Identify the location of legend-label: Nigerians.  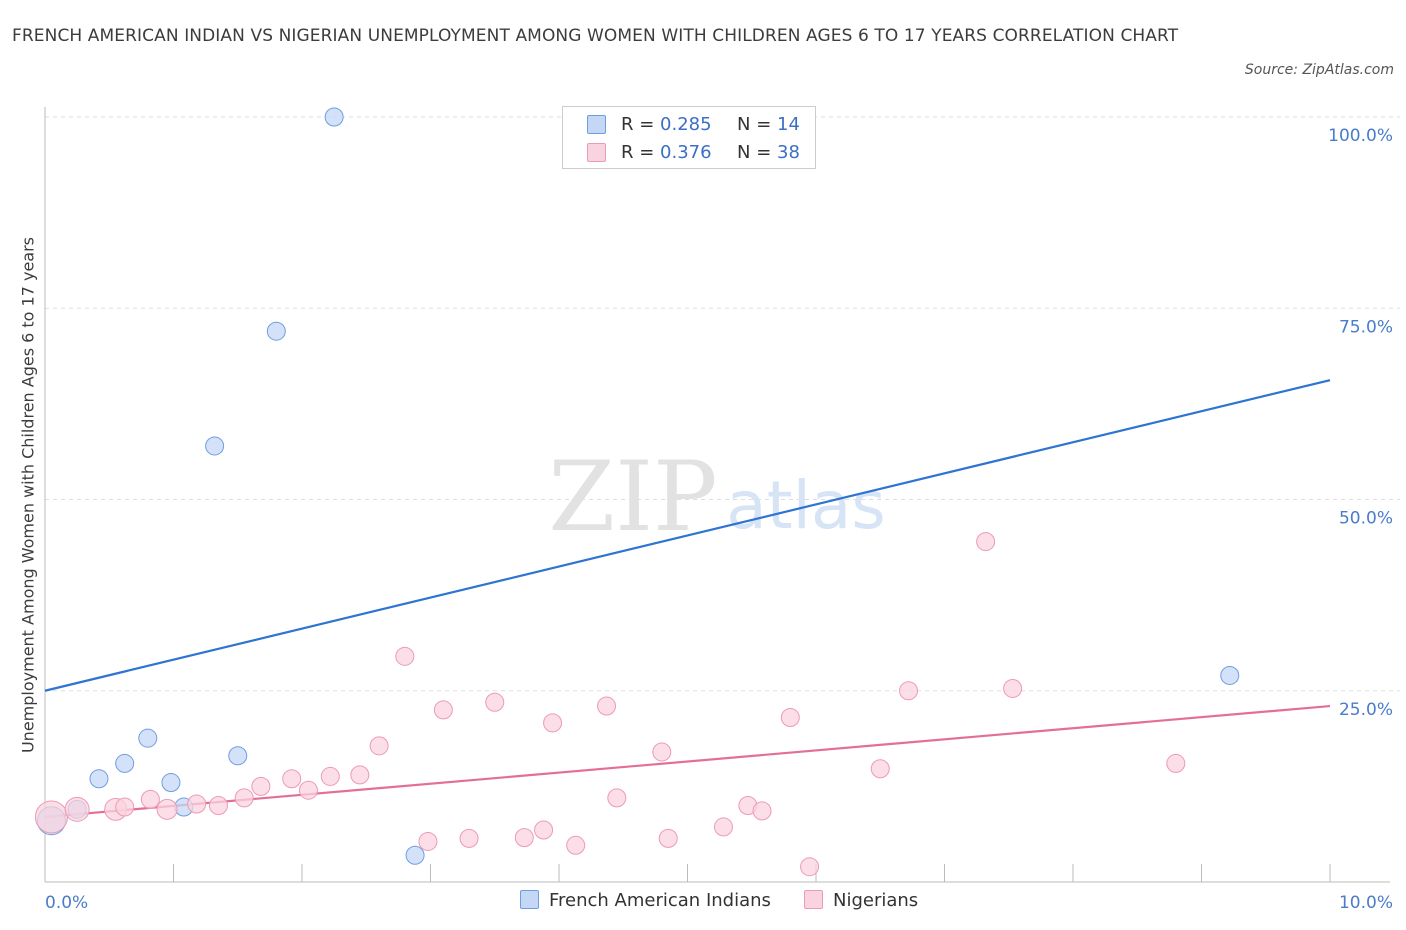
(876, 900).